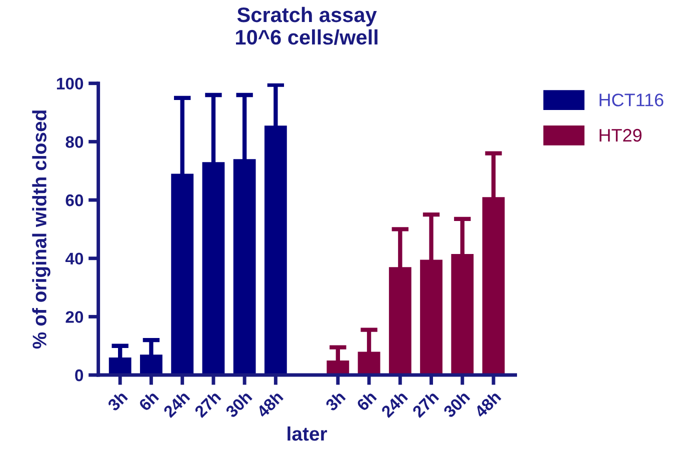 This screenshot has width=678, height=463. What do you see at coordinates (75, 200) in the screenshot?
I see `y-tick-label: 60` at bounding box center [75, 200].